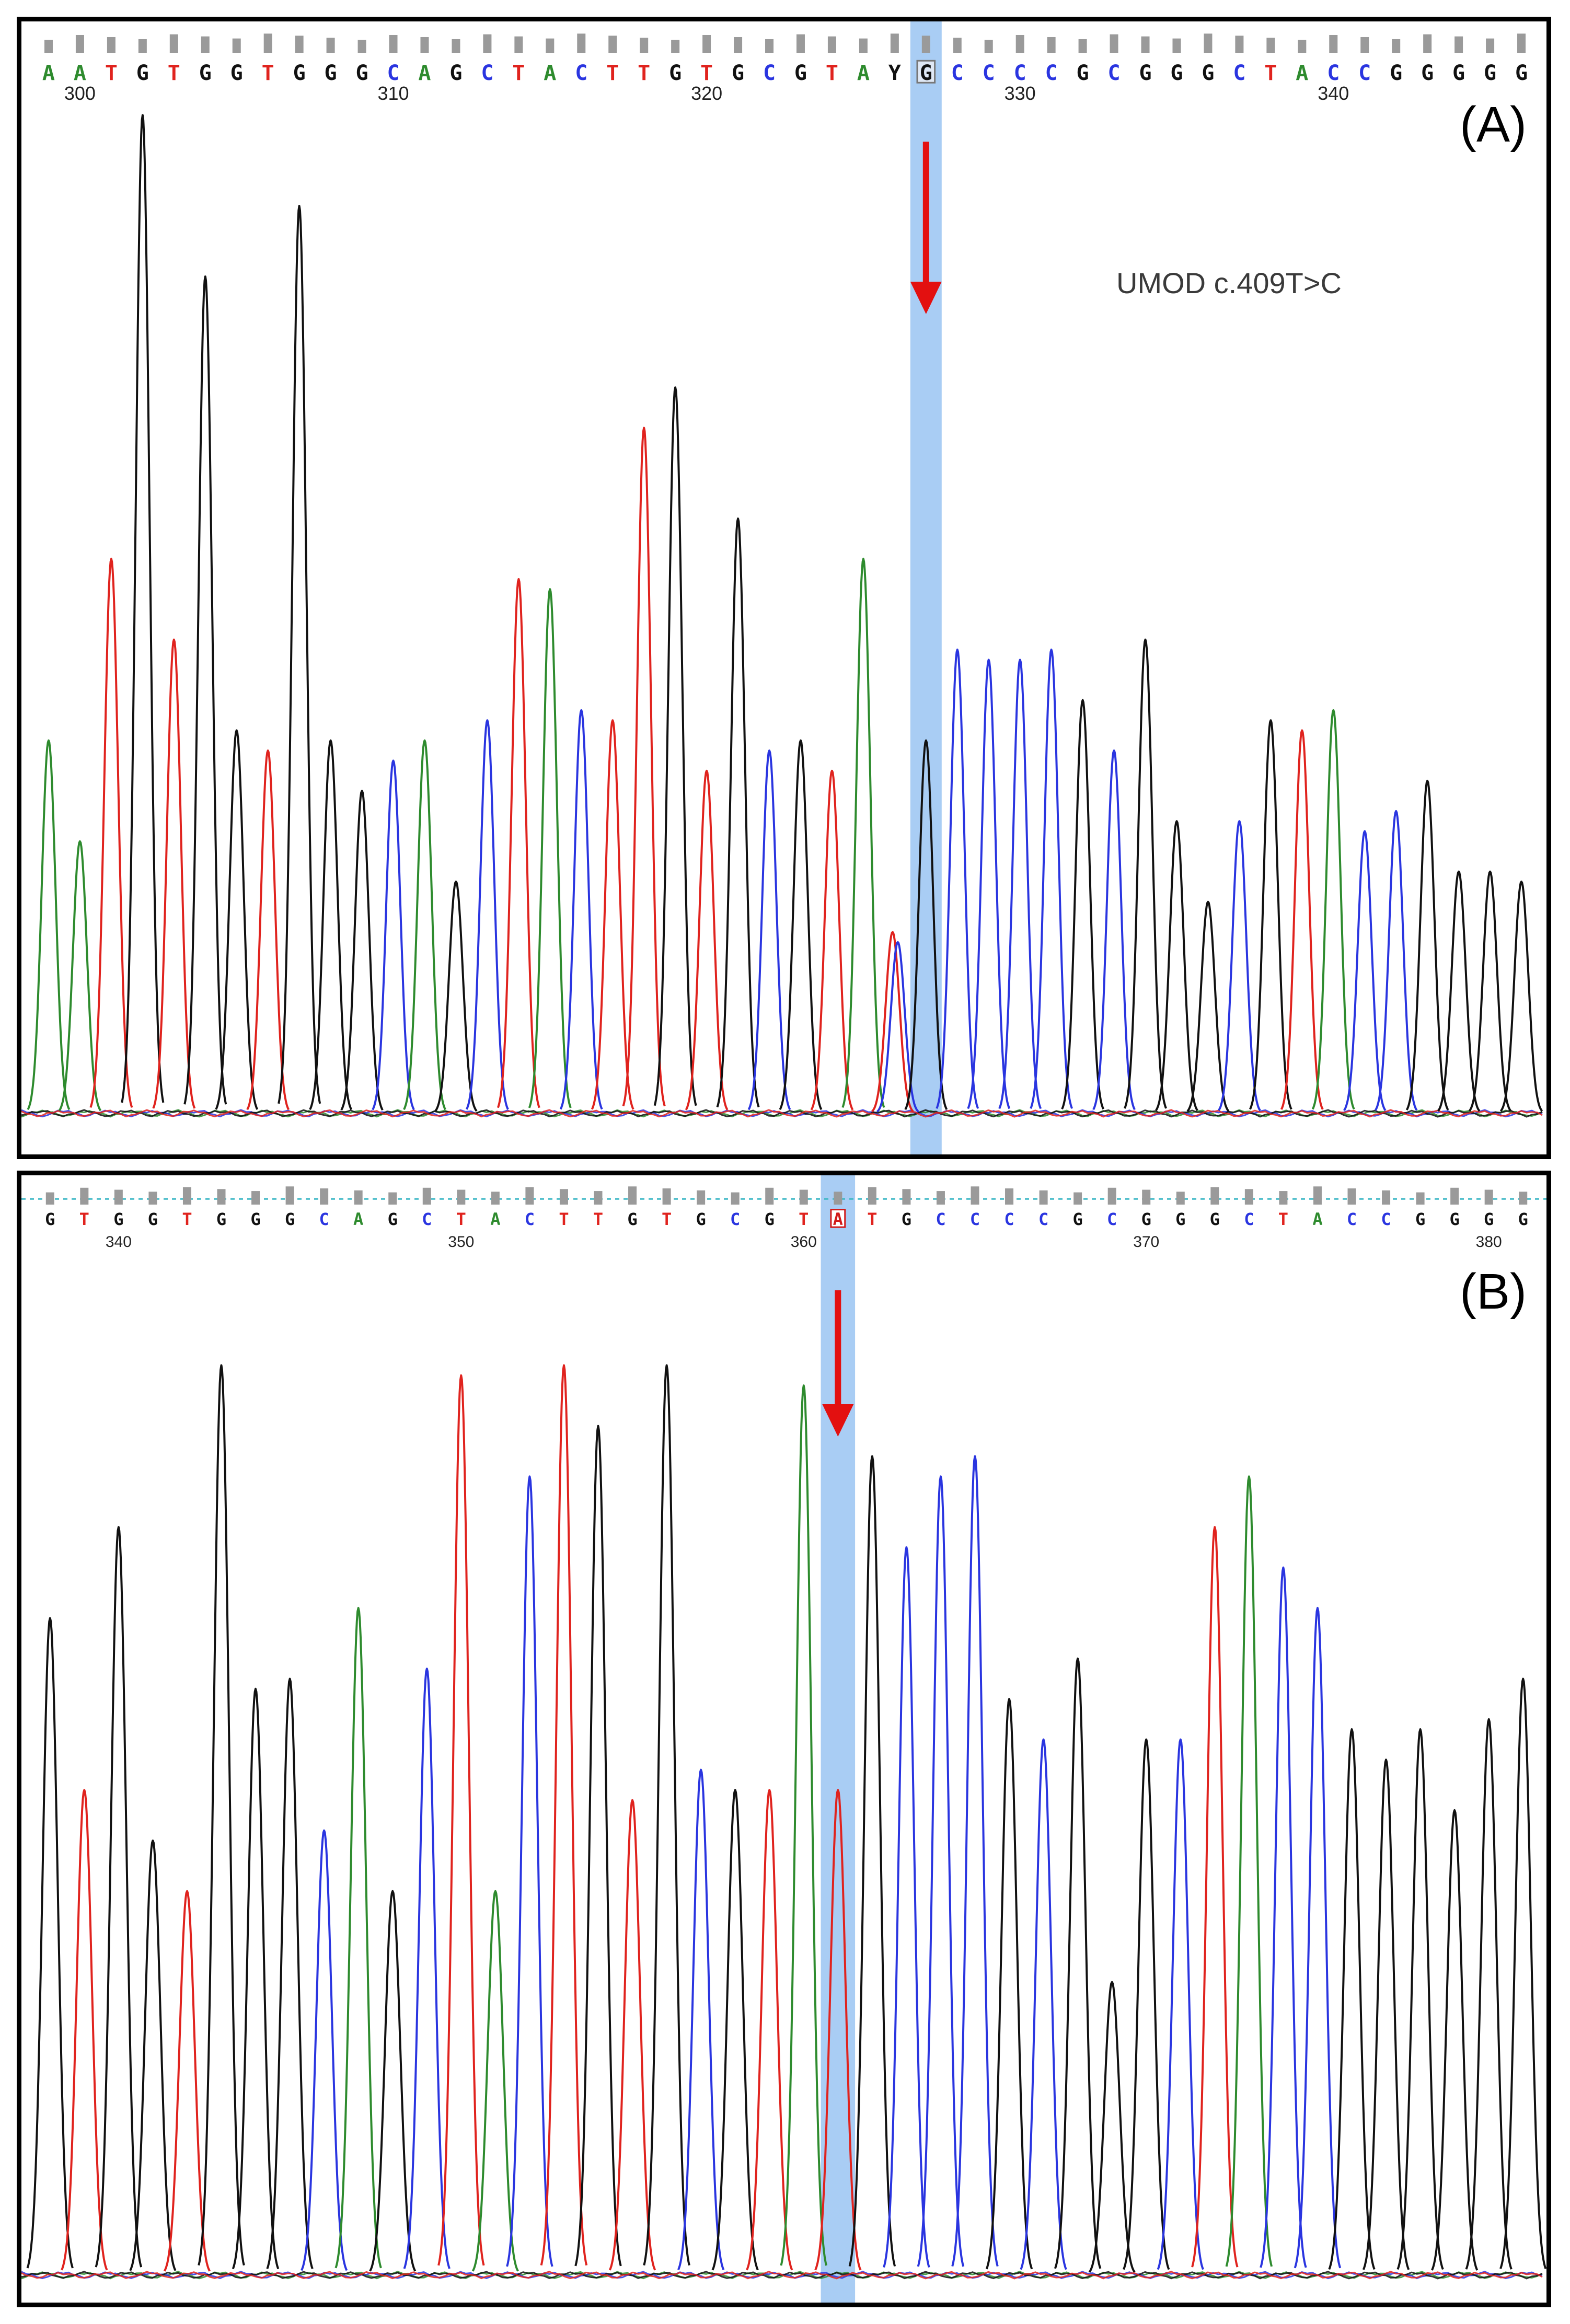 The image size is (1570, 2324). Describe the element at coordinates (1229, 283) in the screenshot. I see `variant-annotation: UMOD c.409T>C` at that location.